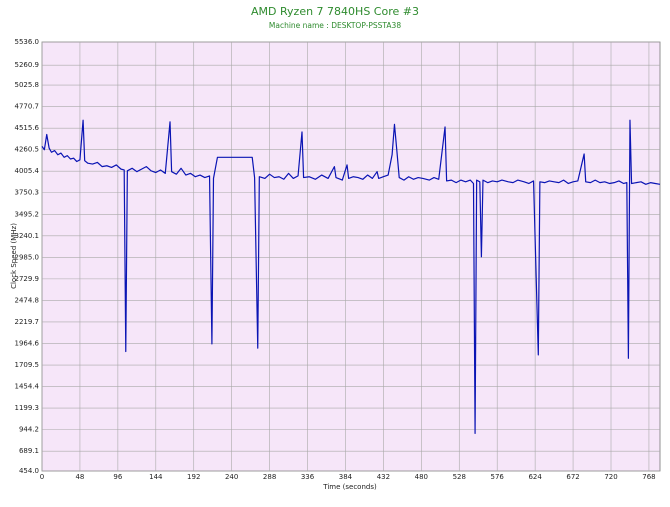 This screenshot has height=507, width=670. I want to click on y-tick-label: 1709.5, so click(27, 365).